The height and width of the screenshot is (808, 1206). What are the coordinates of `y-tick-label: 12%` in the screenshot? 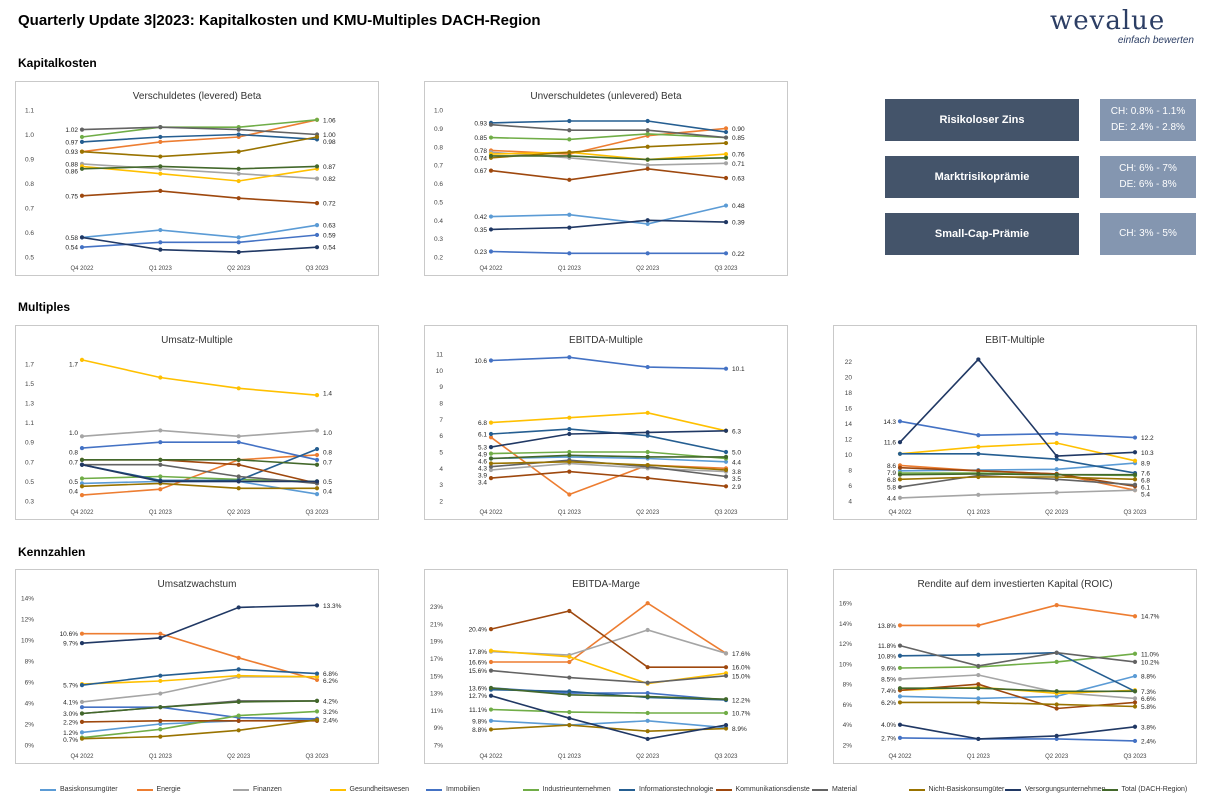 It's located at (27, 620).